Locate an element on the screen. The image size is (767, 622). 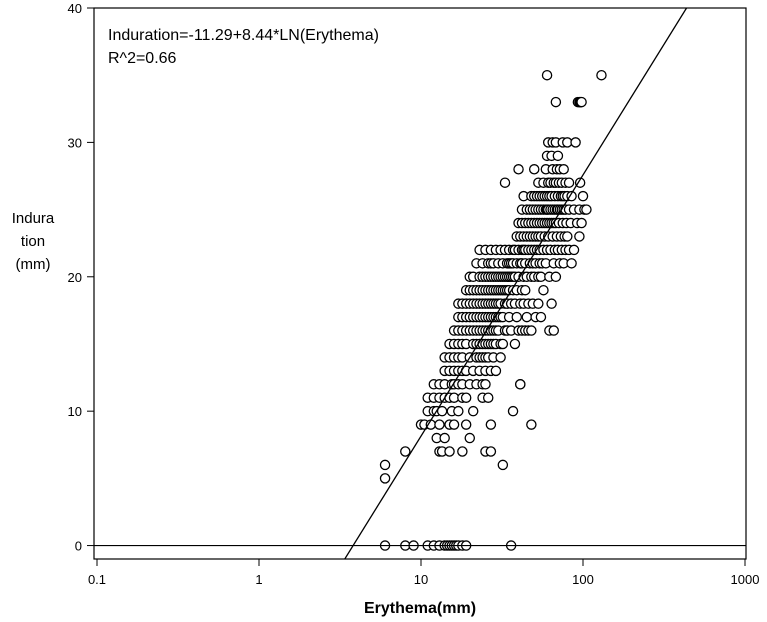
x-tick-label: 100 is located at coordinates (583, 579).